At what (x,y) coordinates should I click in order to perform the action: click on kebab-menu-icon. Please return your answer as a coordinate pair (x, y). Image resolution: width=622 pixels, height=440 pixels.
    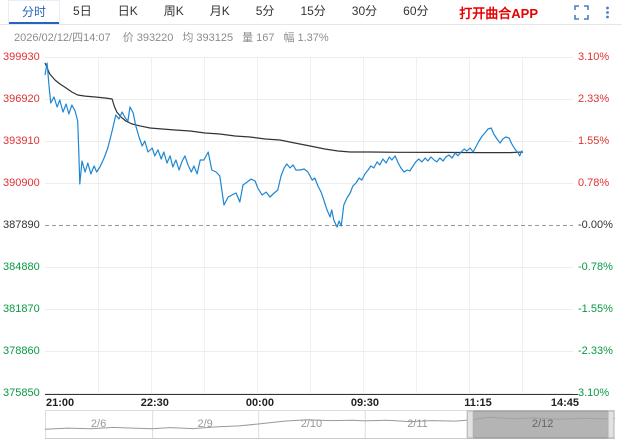
    Looking at the image, I should click on (607, 12).